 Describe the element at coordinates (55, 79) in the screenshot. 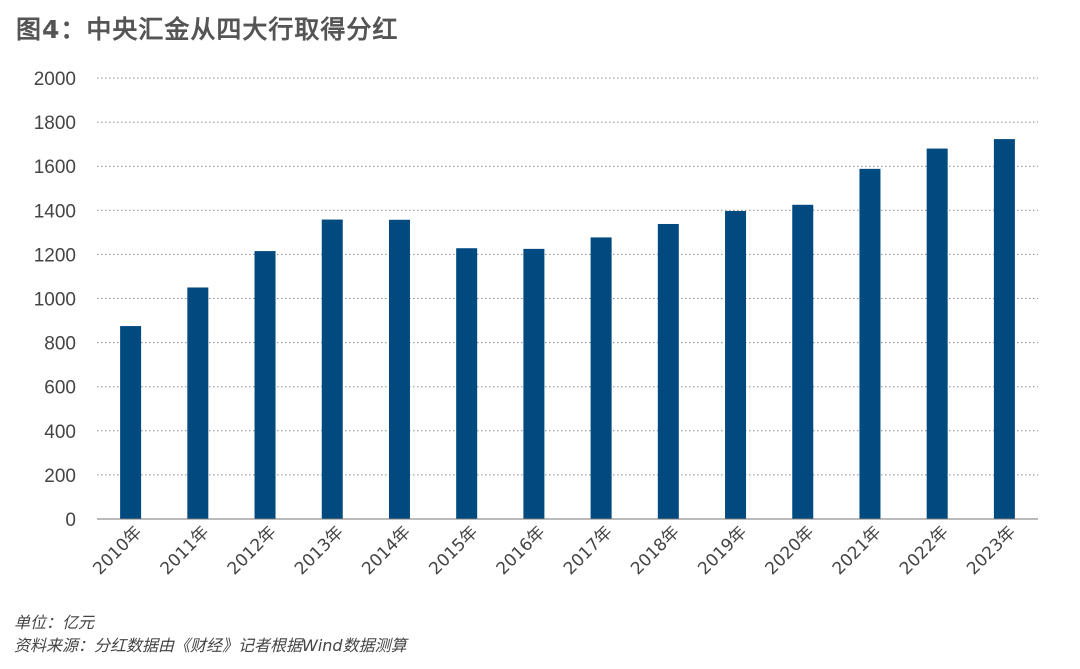

I see `y-tick-label: 2000` at that location.